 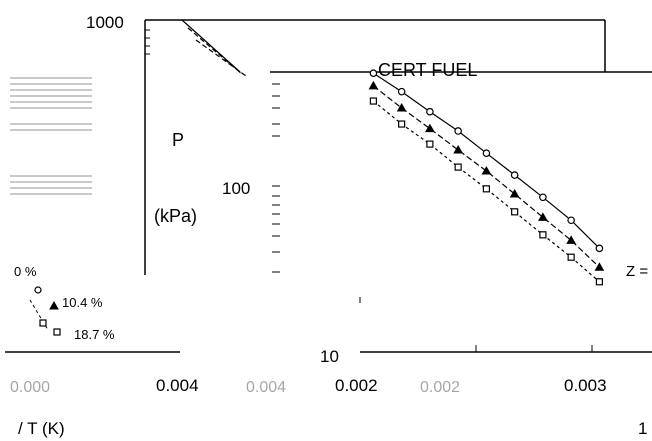 I want to click on series-2-line, so click(x=486, y=191).